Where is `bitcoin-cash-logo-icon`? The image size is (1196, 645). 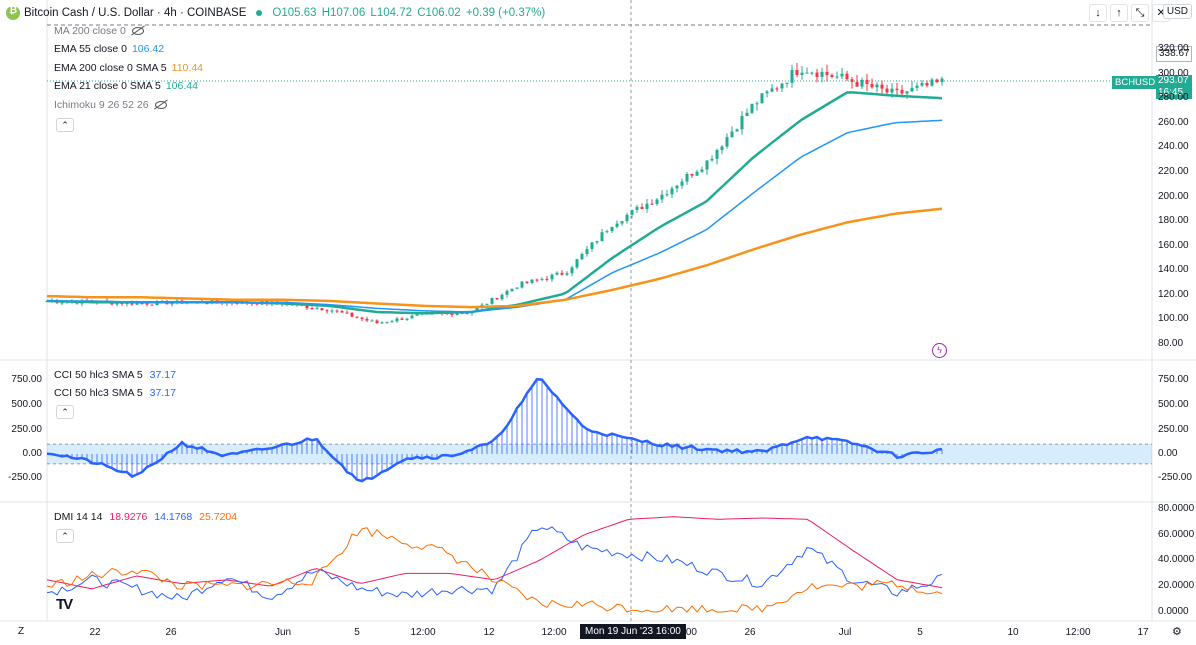 bitcoin-cash-logo-icon is located at coordinates (13, 12).